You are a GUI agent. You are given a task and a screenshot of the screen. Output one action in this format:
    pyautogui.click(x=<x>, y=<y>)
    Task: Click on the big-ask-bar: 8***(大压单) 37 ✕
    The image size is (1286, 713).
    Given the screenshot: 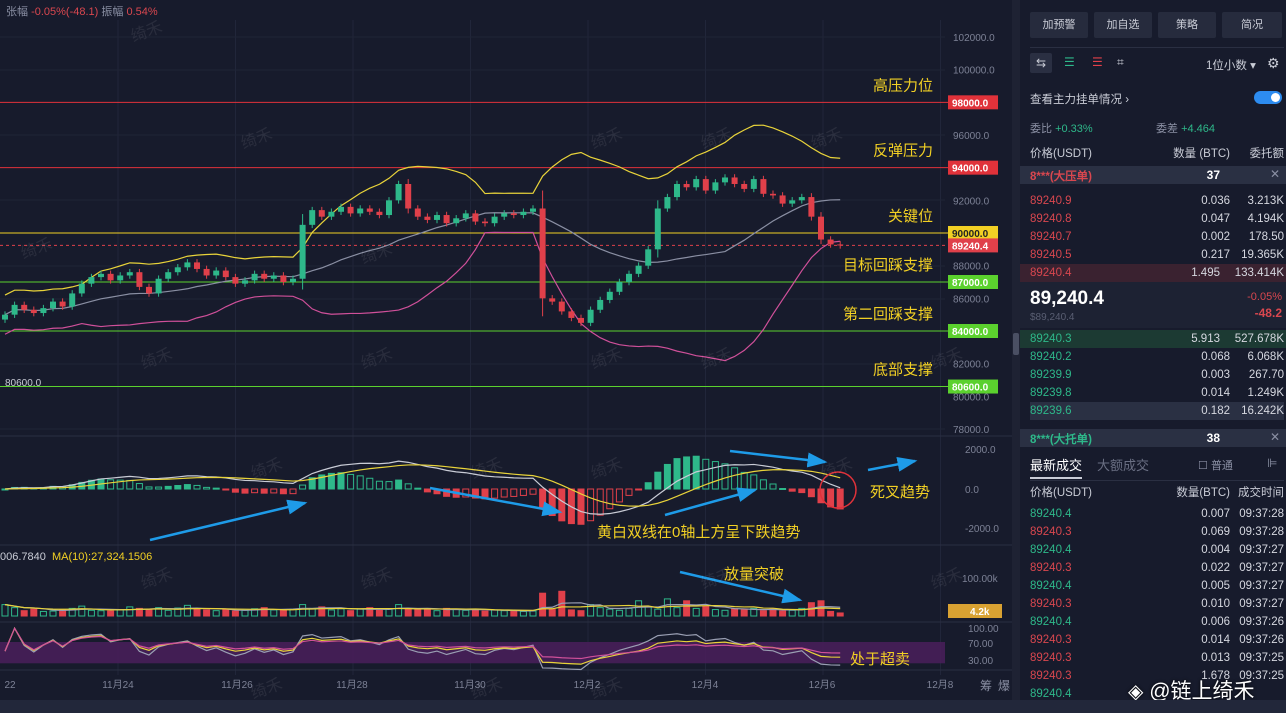 What is the action you would take?
    pyautogui.click(x=1153, y=175)
    